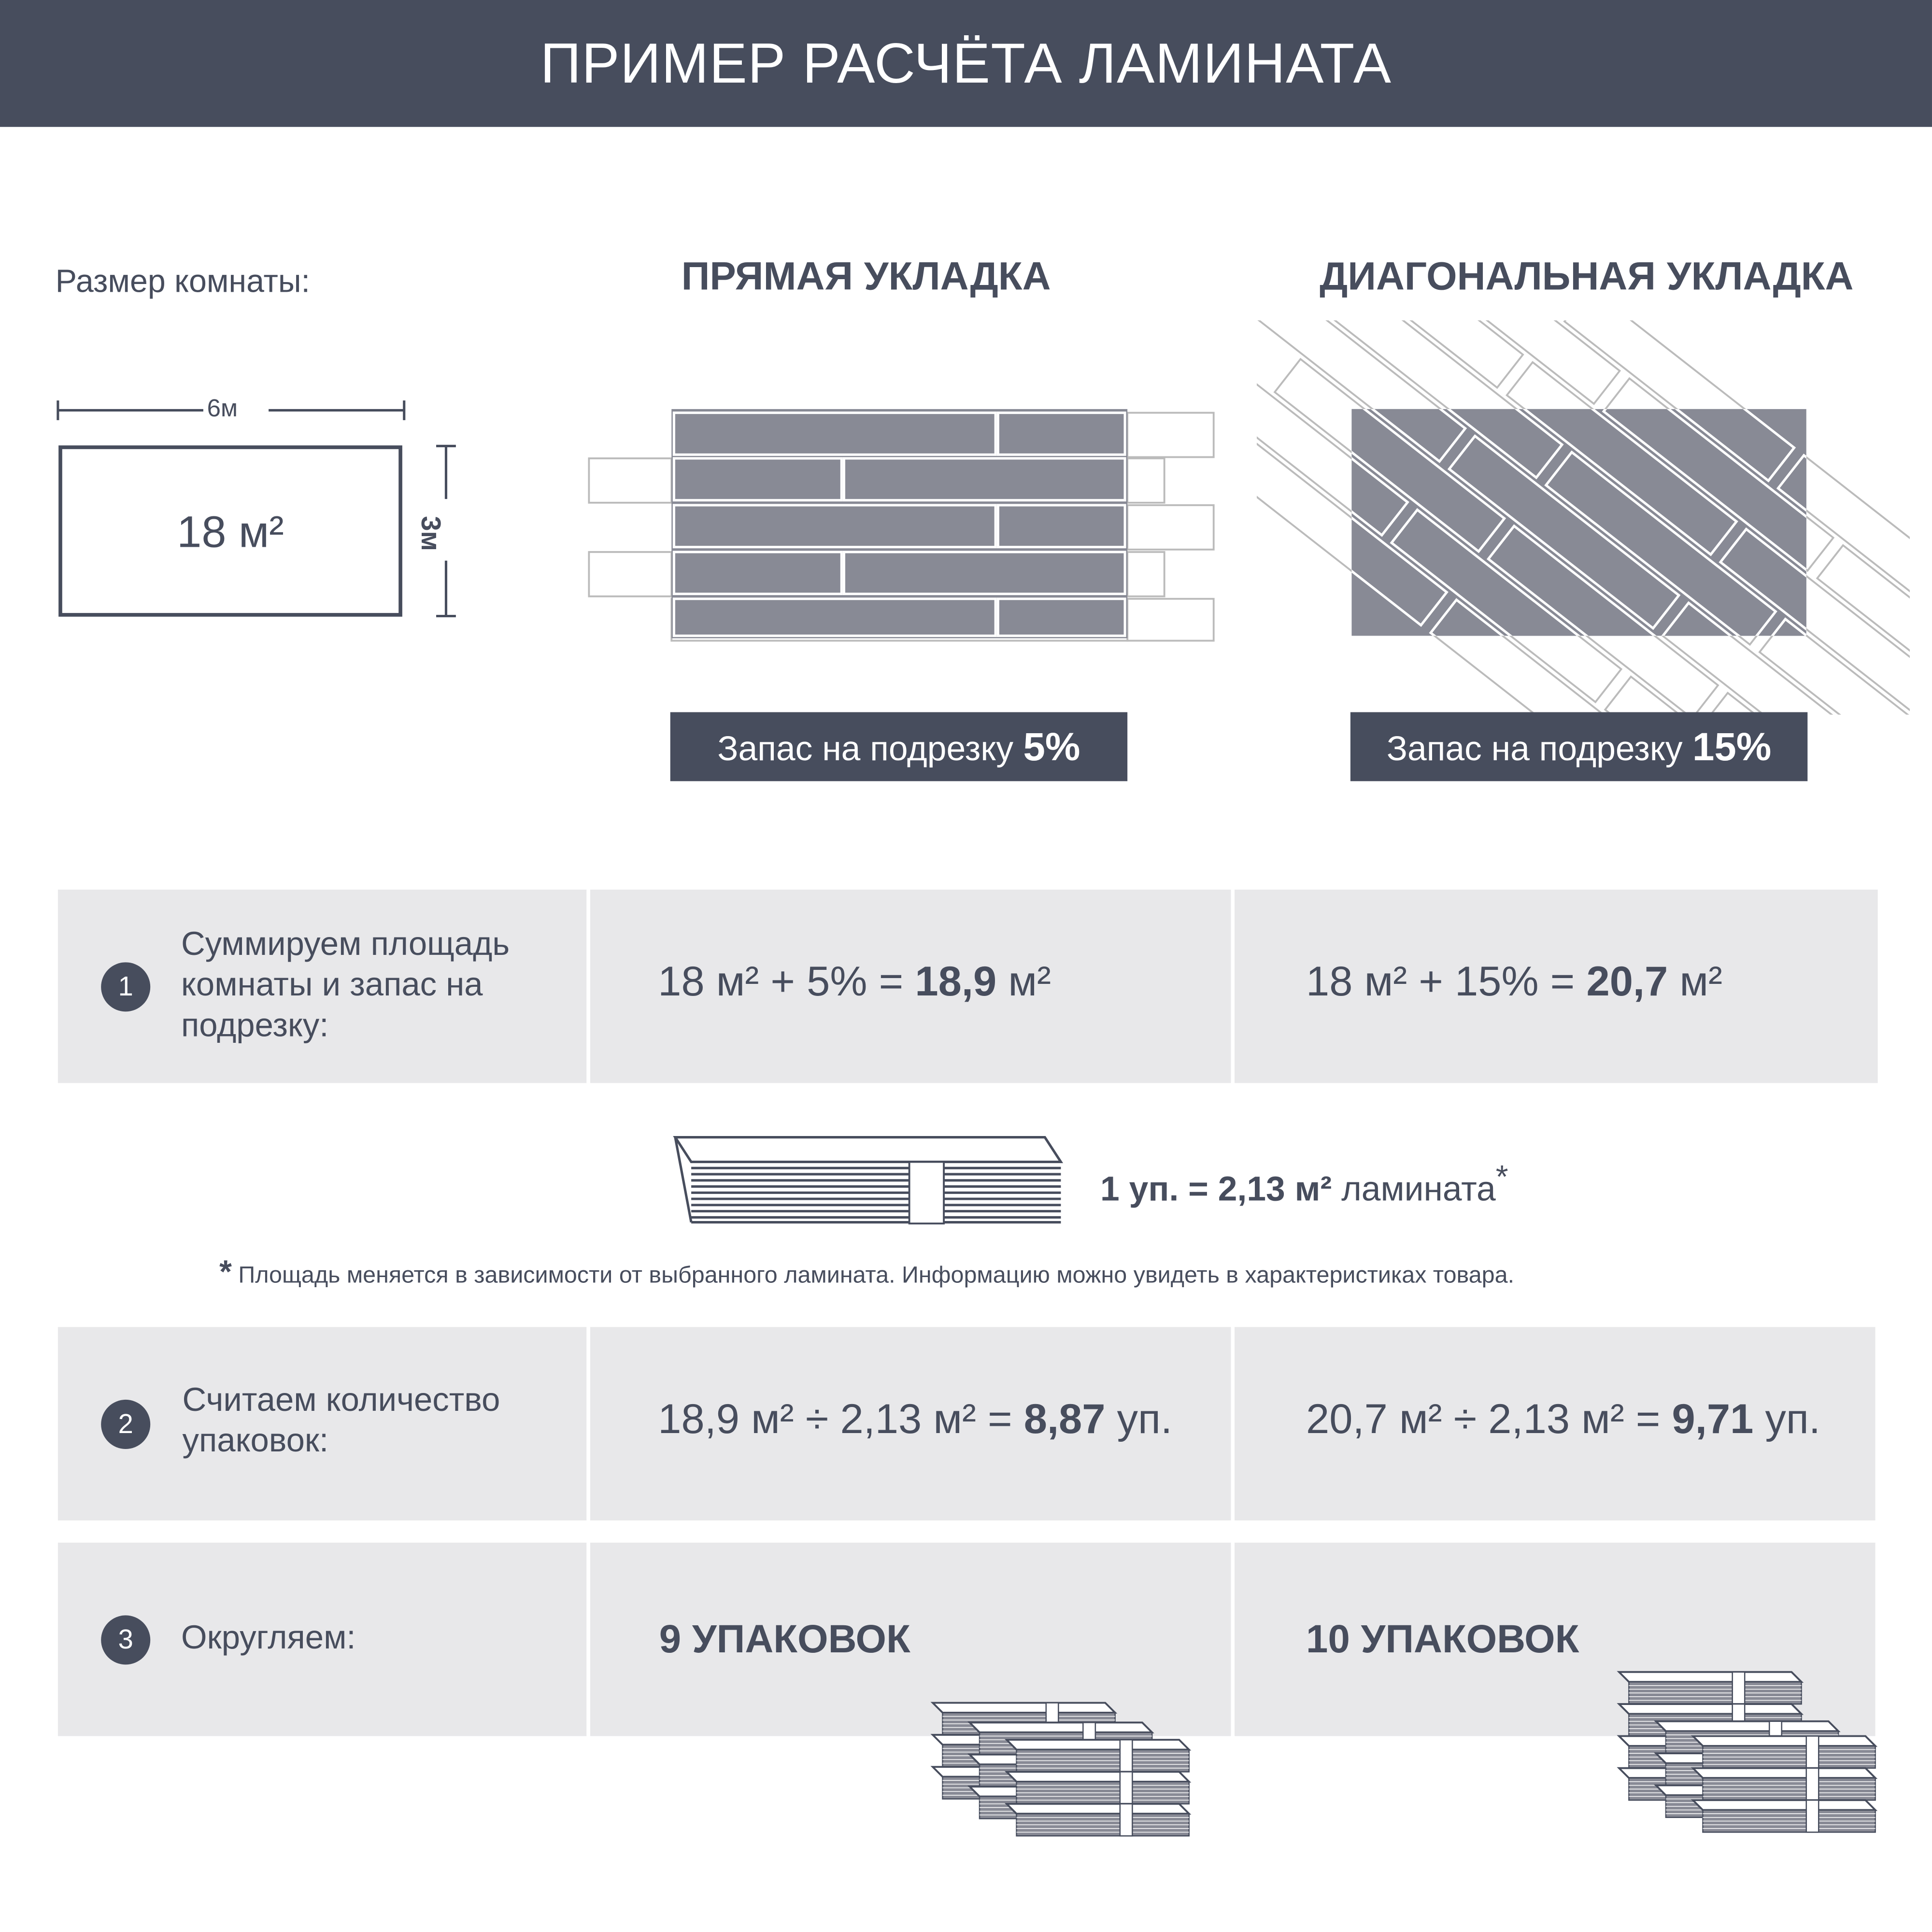  Describe the element at coordinates (230, 531) in the screenshot. I see `room-area: 18 м²` at that location.